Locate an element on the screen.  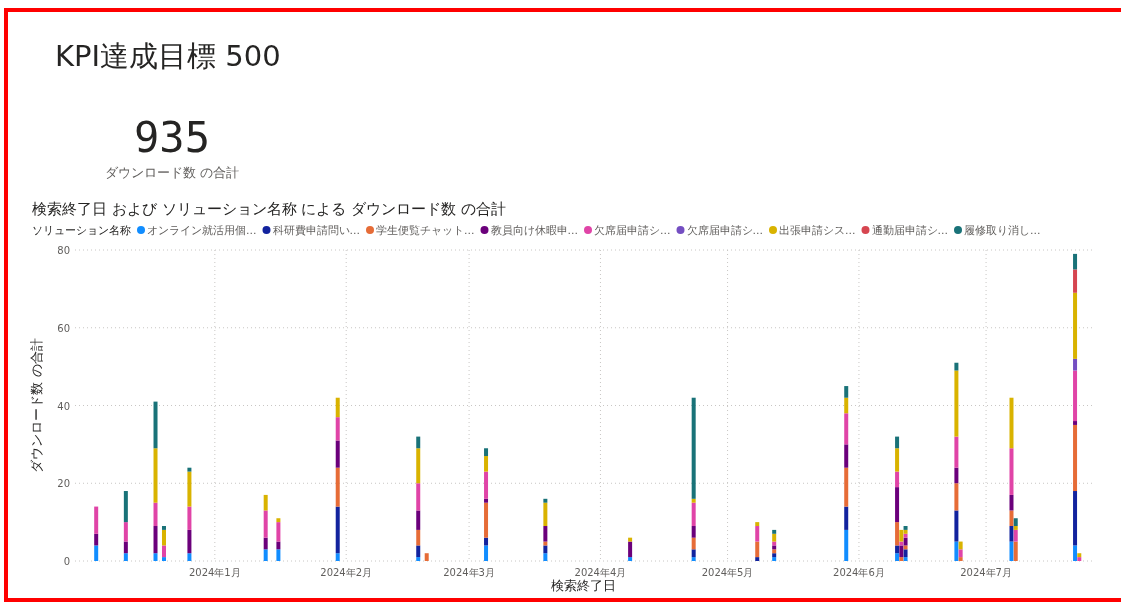
x-tick-label: 2024年1月 is located at coordinates (214, 572).